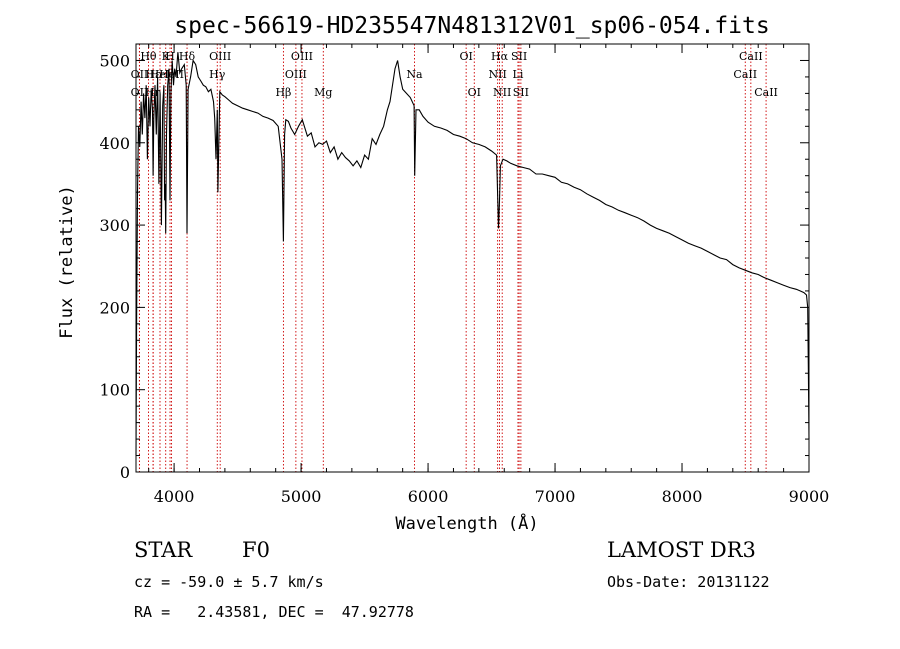  What do you see at coordinates (274, 612) in the screenshot?
I see `coordinates-text: RA = 2.43581, DEC = 47.92778` at bounding box center [274, 612].